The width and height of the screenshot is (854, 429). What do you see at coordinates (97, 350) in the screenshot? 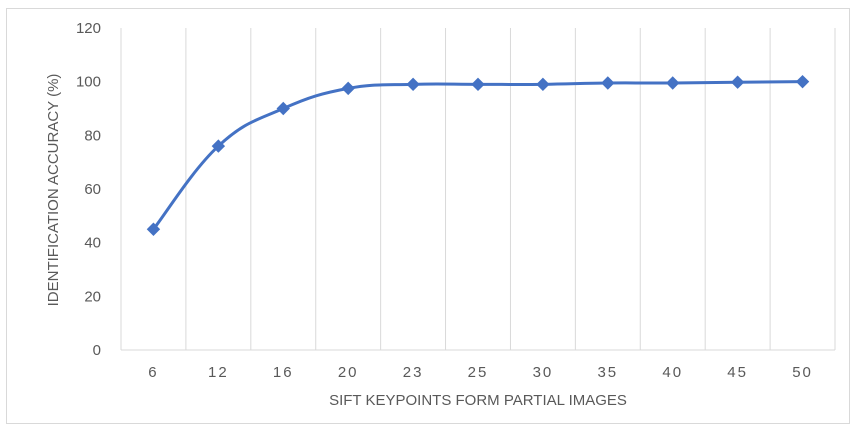
I see `y-tick-label: 0` at bounding box center [97, 350].